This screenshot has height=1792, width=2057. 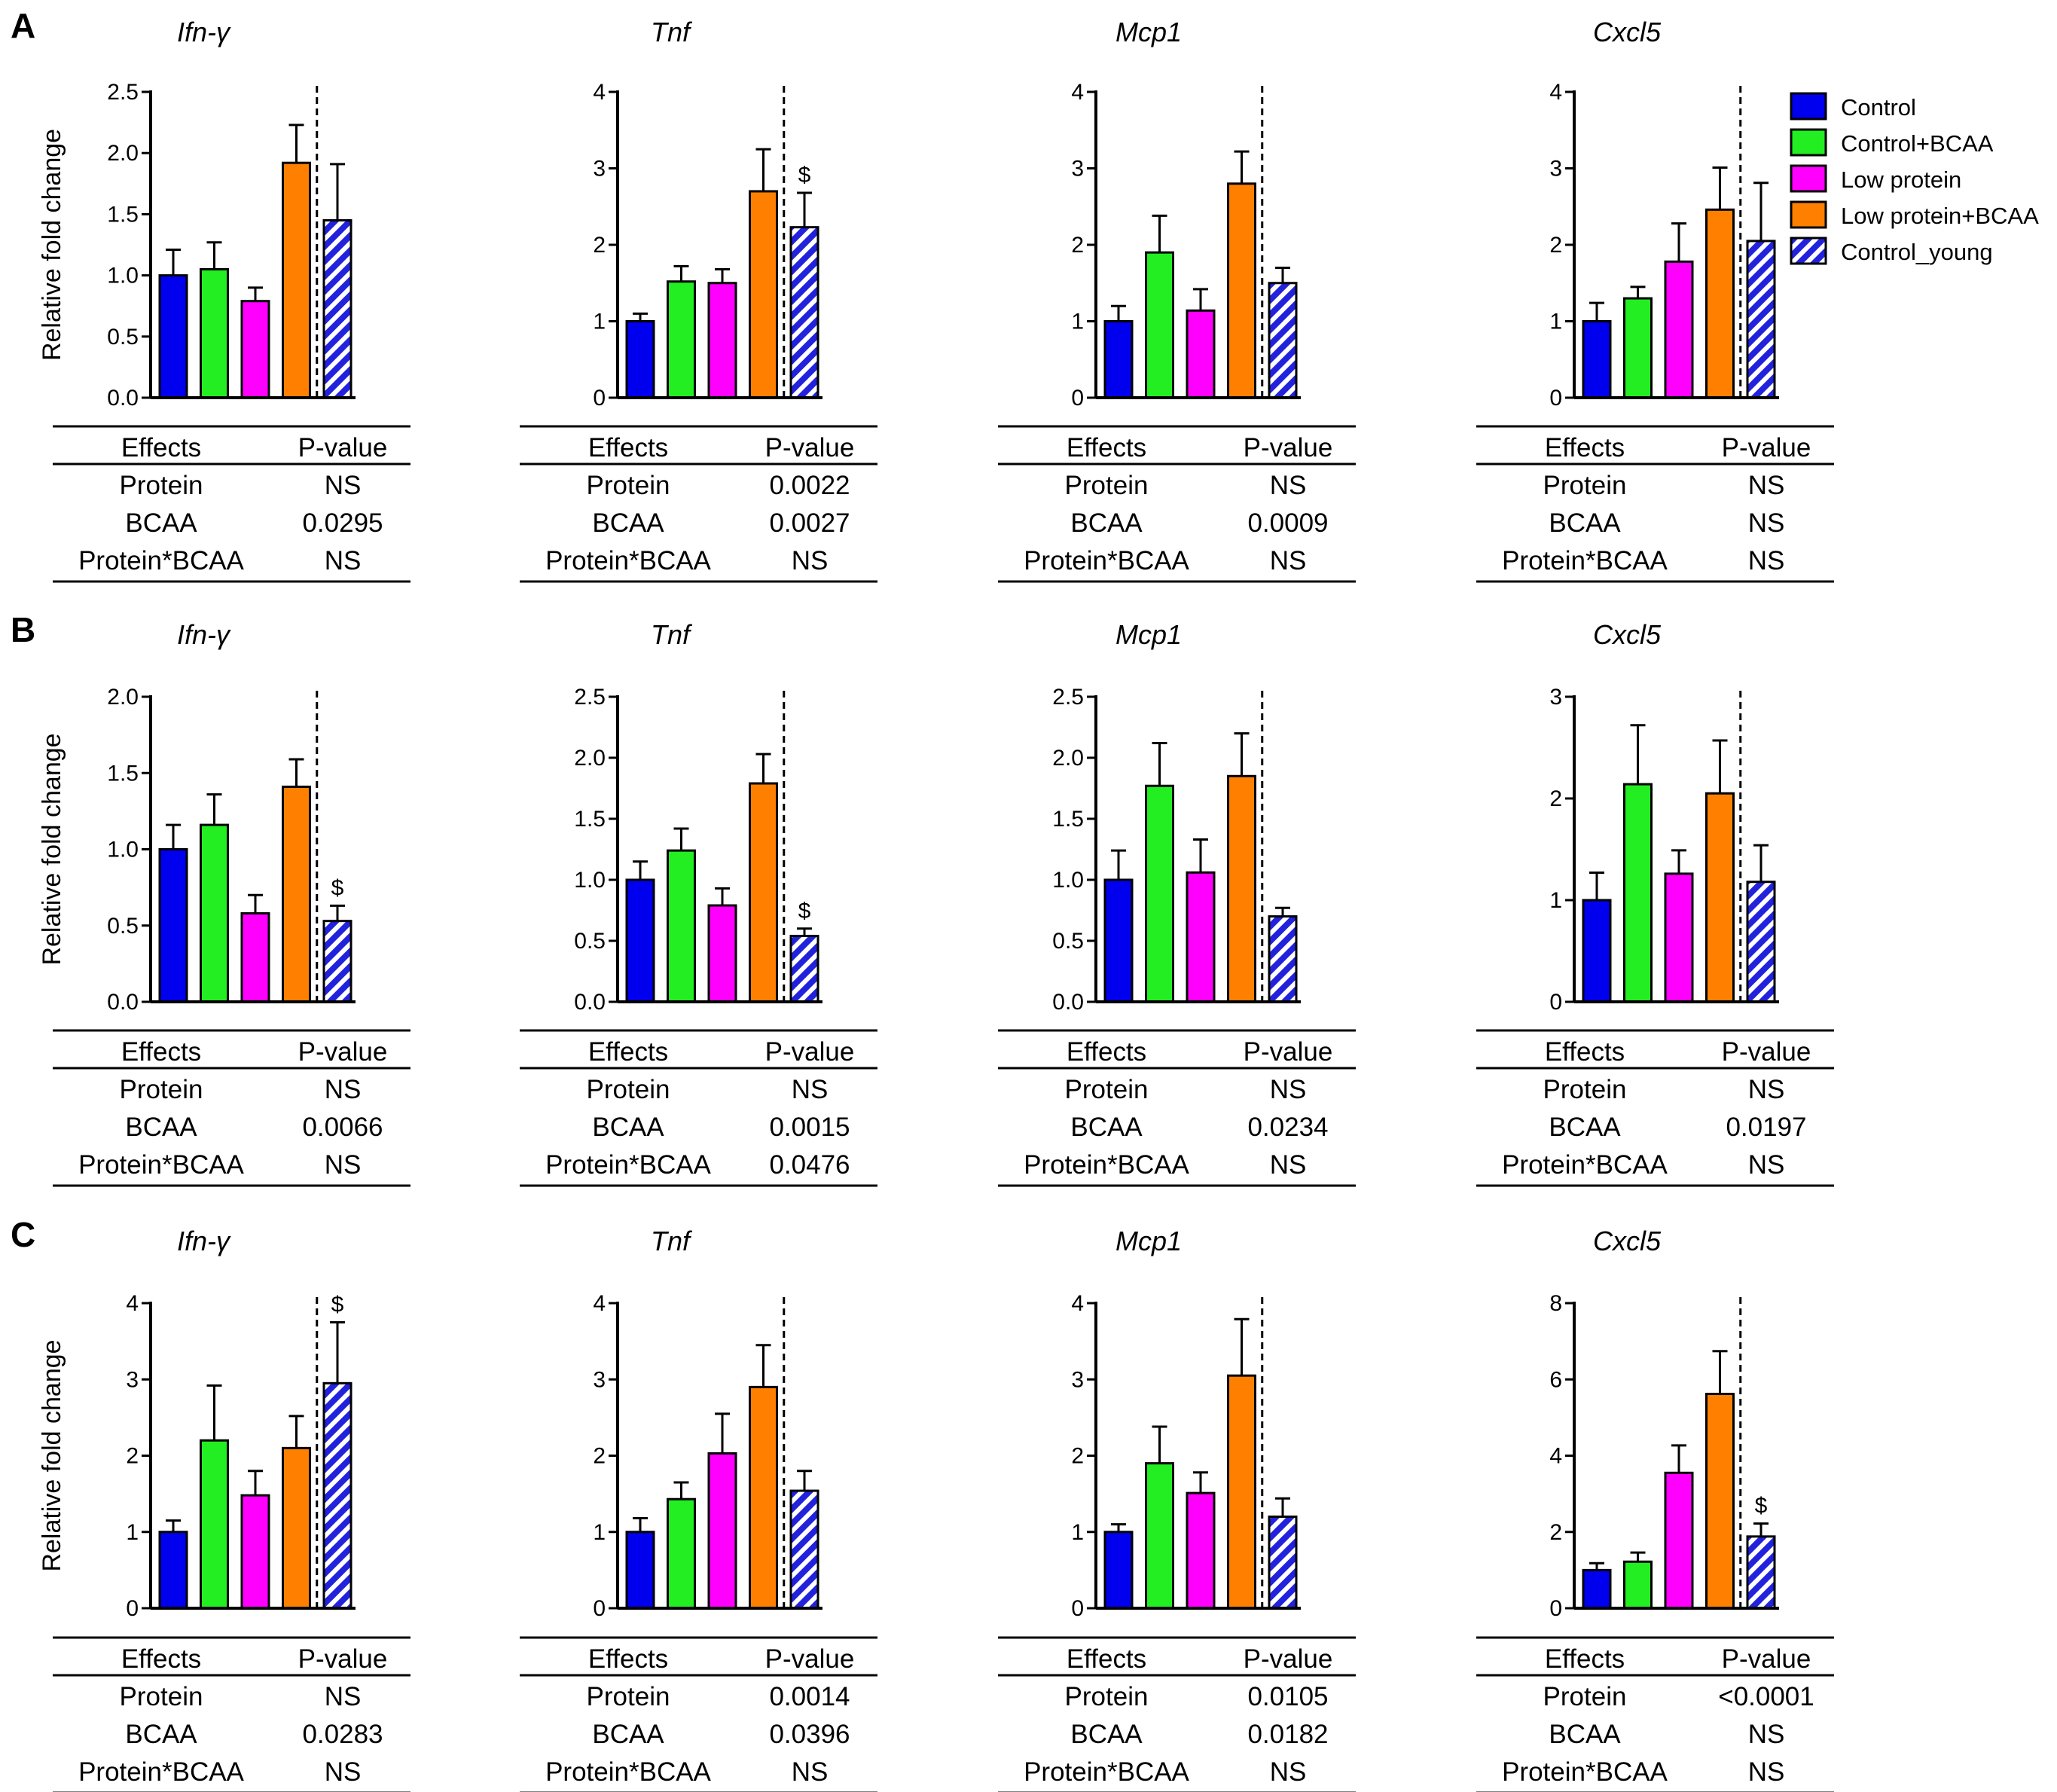 What do you see at coordinates (1901, 179) in the screenshot?
I see `legend-label-low-protein: Low protein` at bounding box center [1901, 179].